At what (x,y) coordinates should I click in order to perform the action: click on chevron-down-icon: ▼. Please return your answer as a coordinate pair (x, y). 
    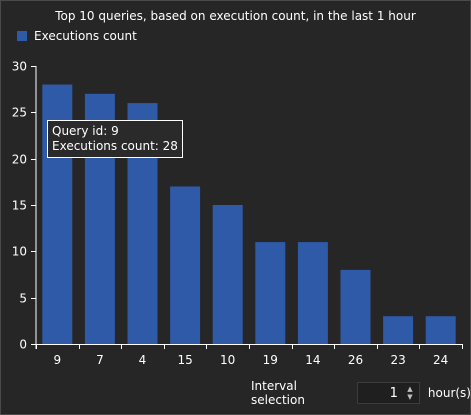
    Looking at the image, I should click on (410, 397).